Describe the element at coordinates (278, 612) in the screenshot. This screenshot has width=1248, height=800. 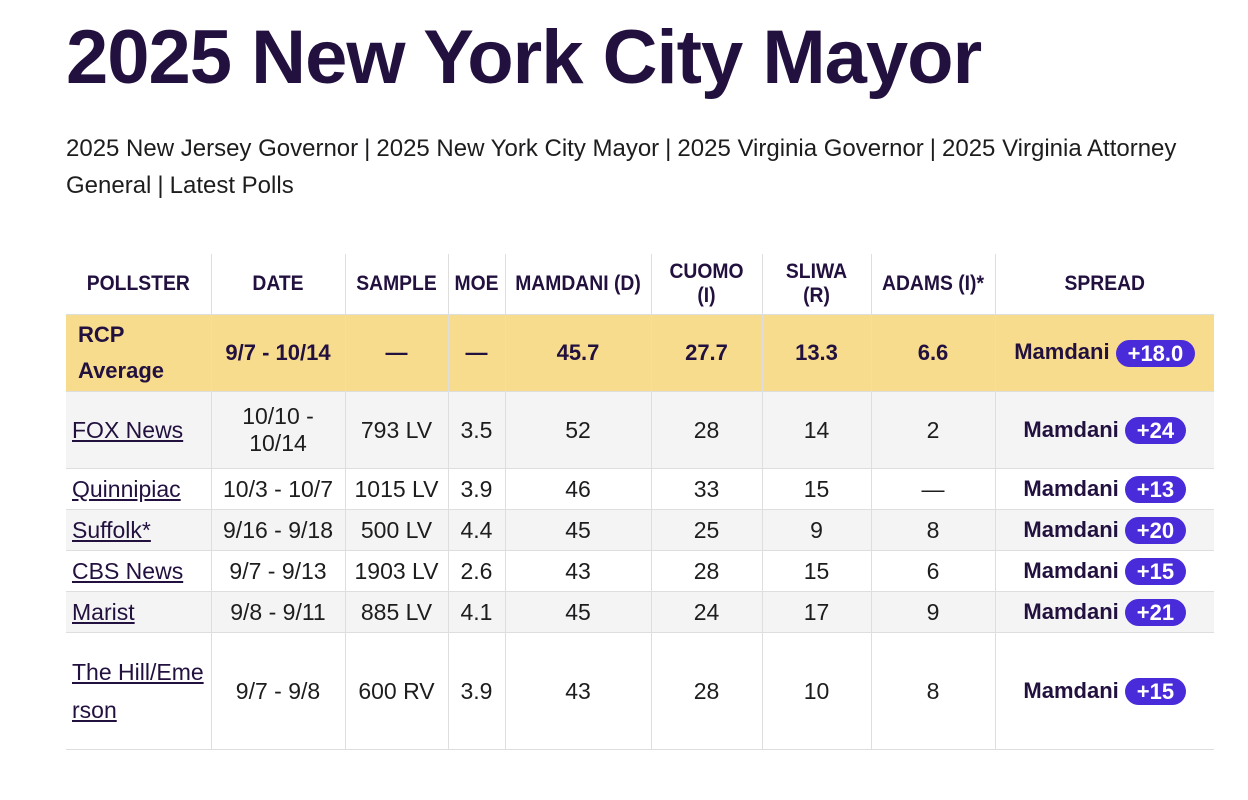
I see `date-cell: 9/8 - 9/11` at that location.